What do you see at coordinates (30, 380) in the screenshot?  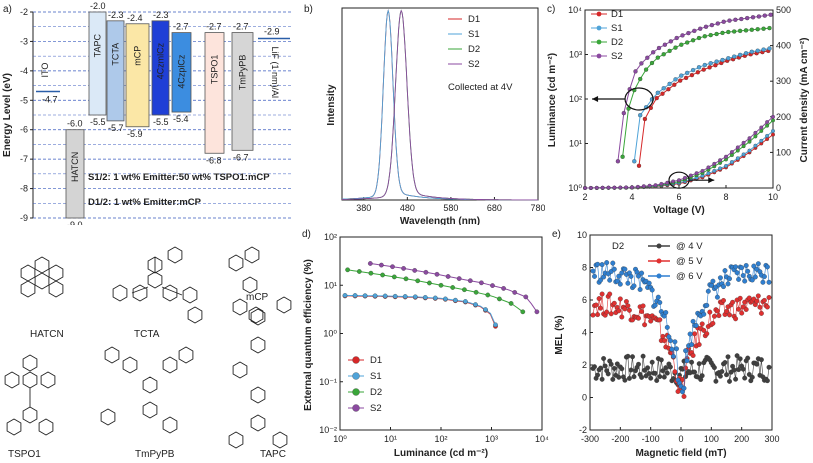 I see `tspo1-ring` at bounding box center [30, 380].